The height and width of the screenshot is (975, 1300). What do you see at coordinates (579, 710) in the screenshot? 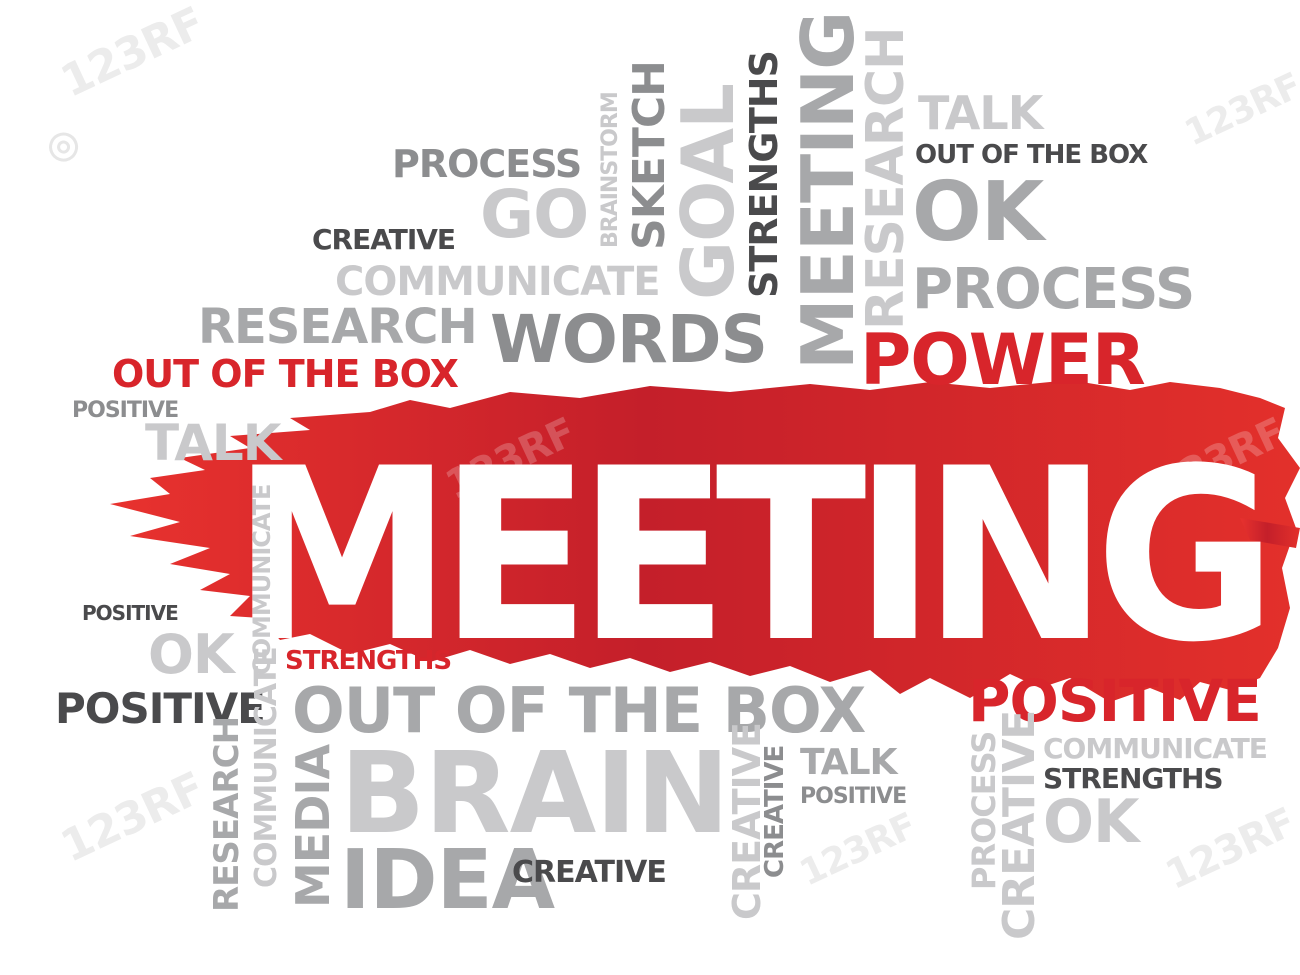
I see `word-out-of-the-box-bottom: OUT OF THE BOX` at bounding box center [579, 710].